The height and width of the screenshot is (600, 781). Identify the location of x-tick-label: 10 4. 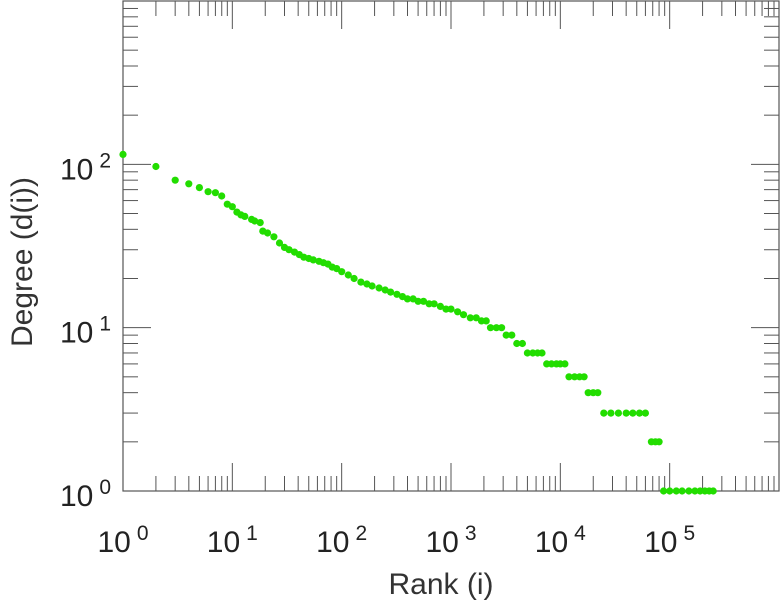
(560, 540).